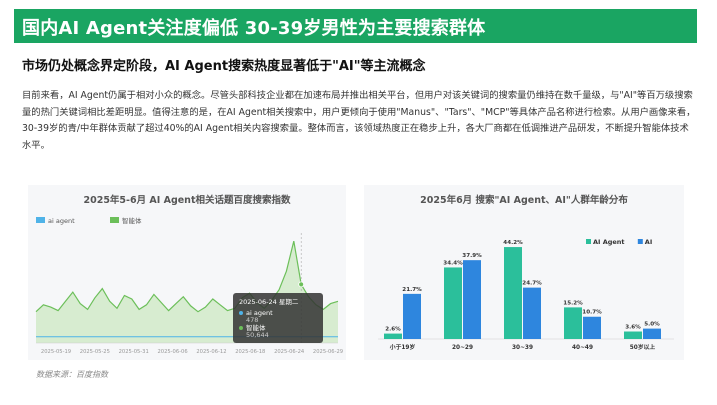 The height and width of the screenshot is (405, 717). I want to click on bar-value-label: 2.6%, so click(393, 330).